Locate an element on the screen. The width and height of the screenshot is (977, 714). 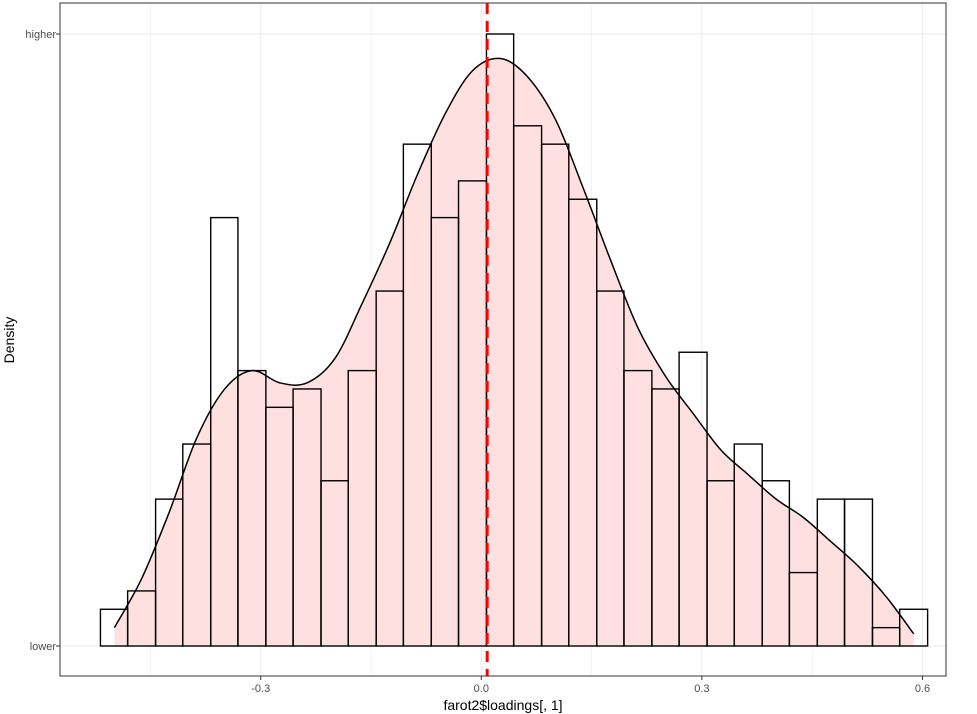
x-tick-label: -0.3 is located at coordinates (260, 689).